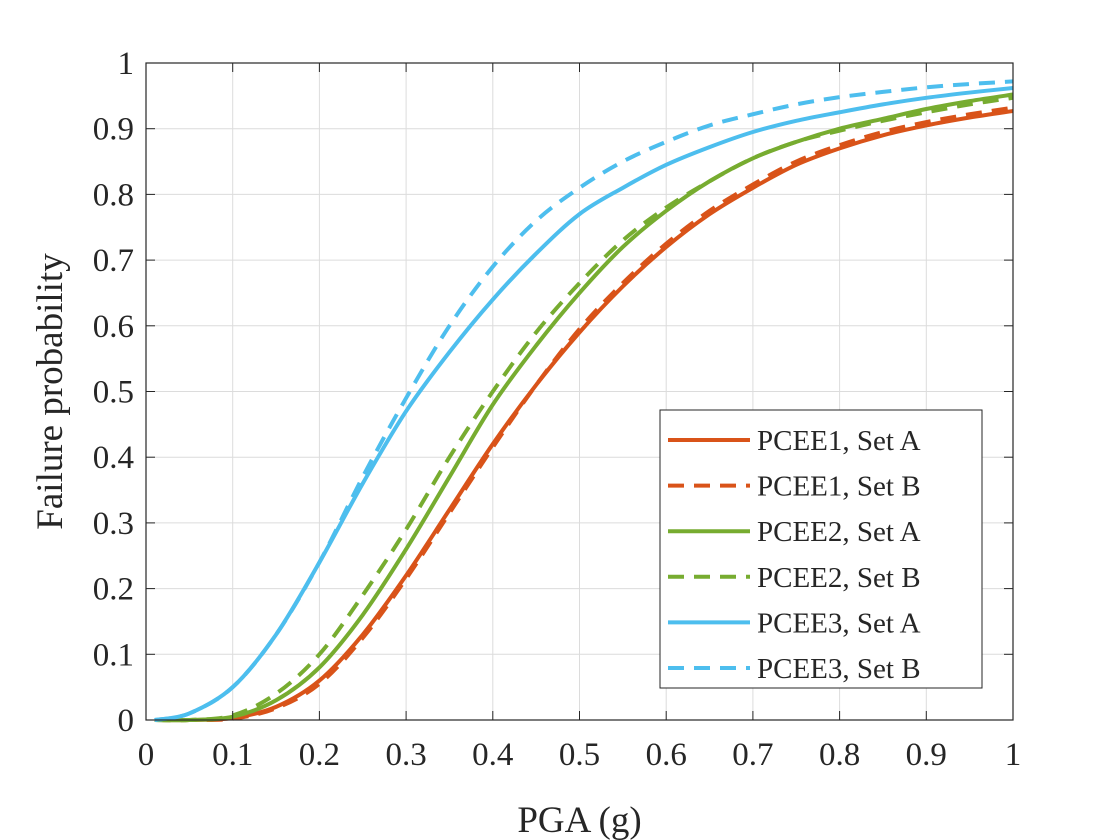 Image resolution: width=1120 pixels, height=840 pixels. What do you see at coordinates (113, 458) in the screenshot?
I see `y-tick-label: 0.4` at bounding box center [113, 458].